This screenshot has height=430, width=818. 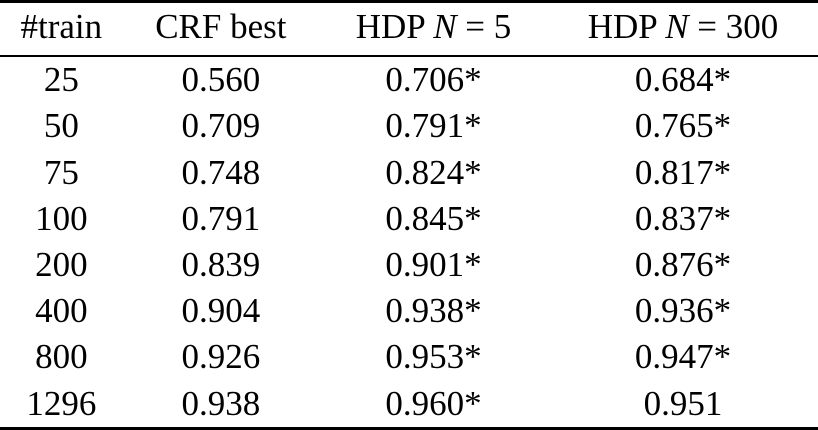 I want to click on column-header-hdp-n5: HDP N = 5, so click(x=434, y=29).